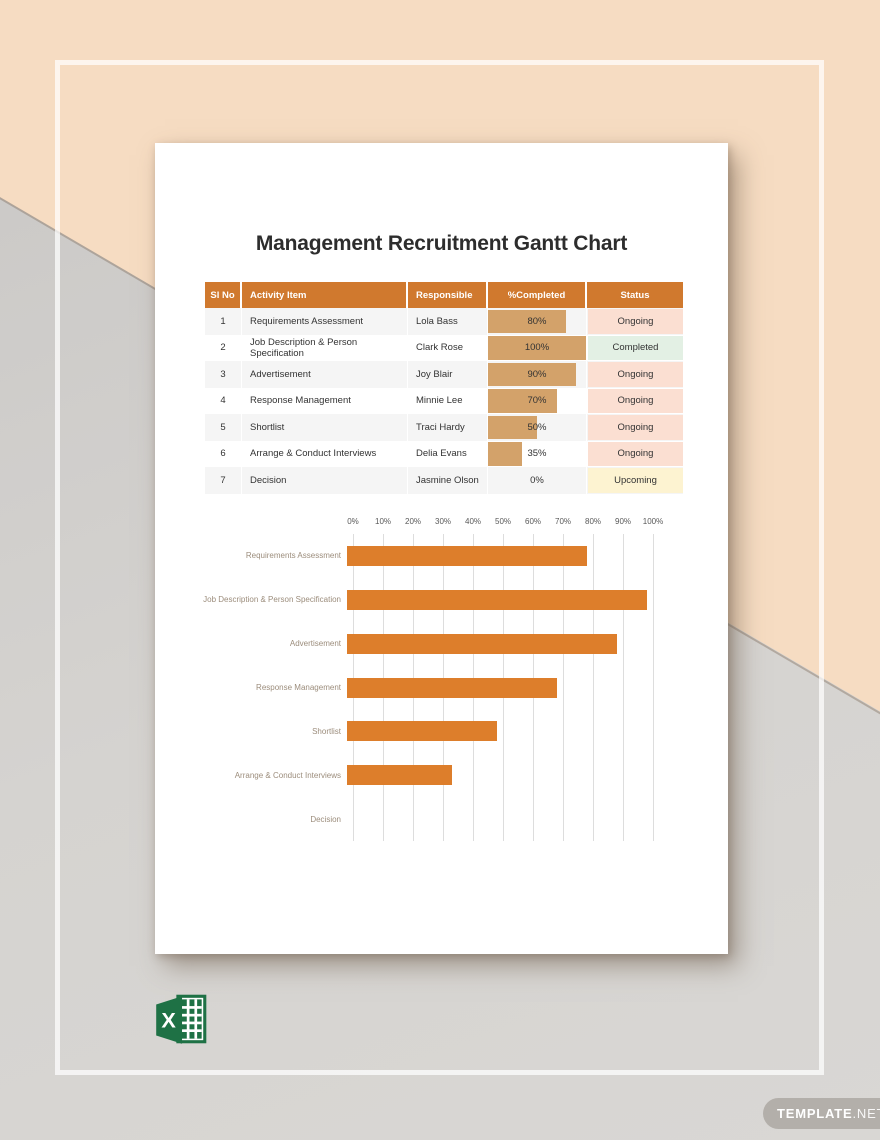 The height and width of the screenshot is (1140, 880). Describe the element at coordinates (315, 644) in the screenshot. I see `chart-category-label: Advertisement` at that location.